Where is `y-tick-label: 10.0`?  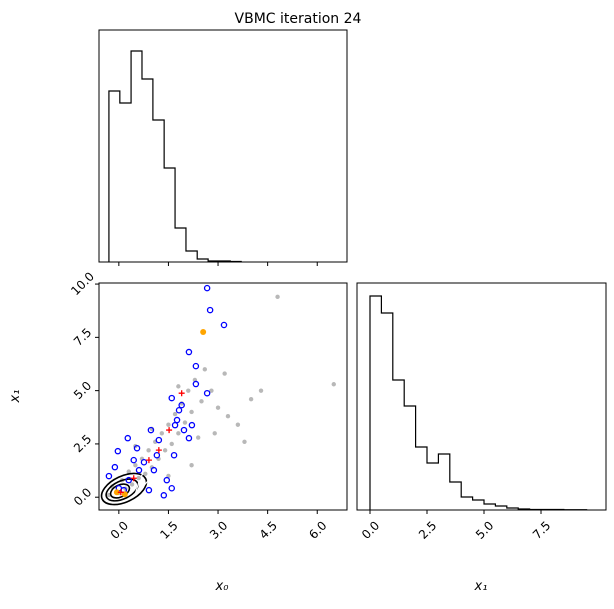 y-tick-label: 10.0 is located at coordinates (82, 283).